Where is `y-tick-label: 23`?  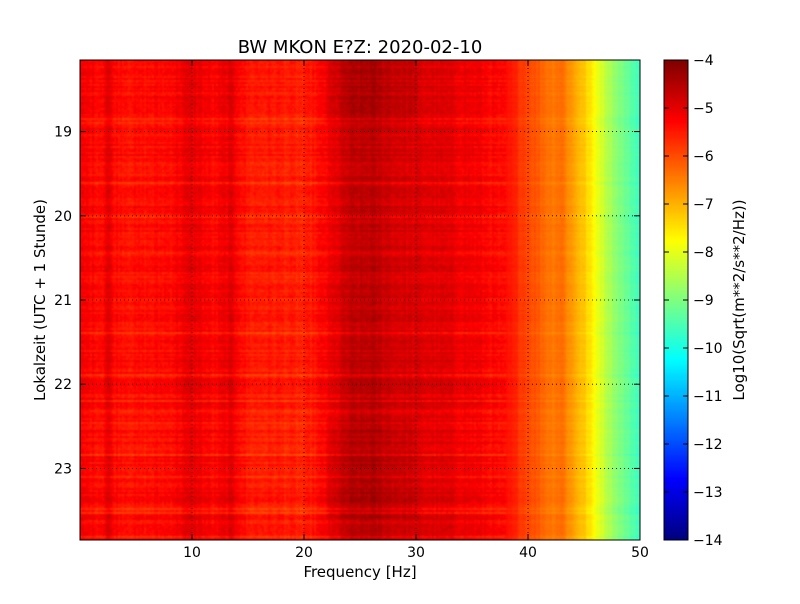
y-tick-label: 23 is located at coordinates (63, 469).